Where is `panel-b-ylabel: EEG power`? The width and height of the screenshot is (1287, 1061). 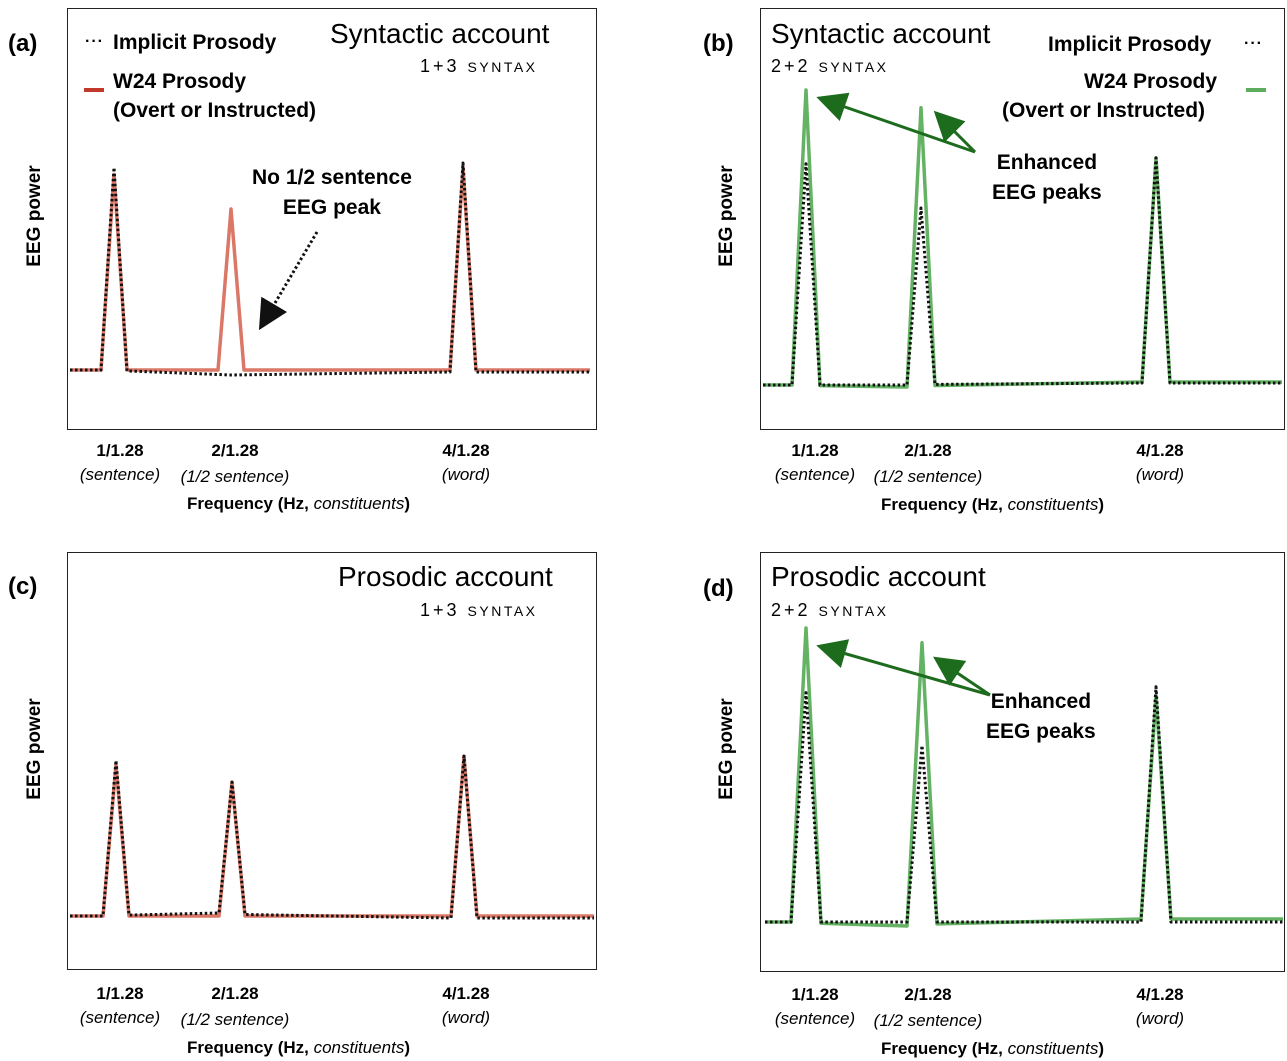 panel-b-ylabel: EEG power is located at coordinates (726, 216).